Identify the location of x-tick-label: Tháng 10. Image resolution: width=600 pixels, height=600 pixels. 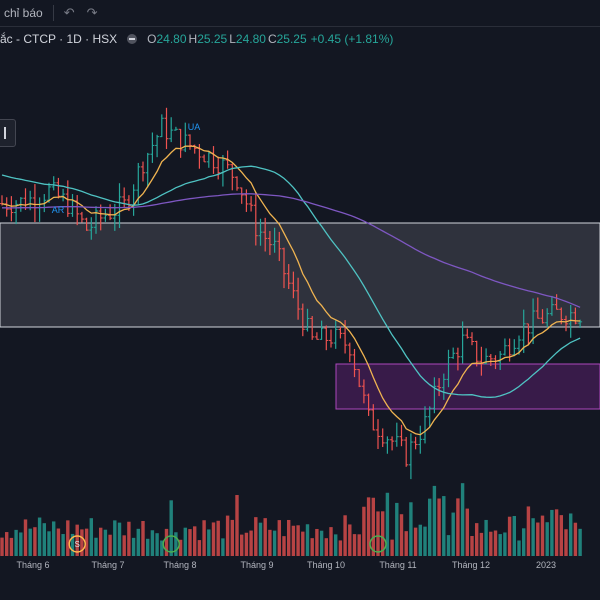
(326, 565).